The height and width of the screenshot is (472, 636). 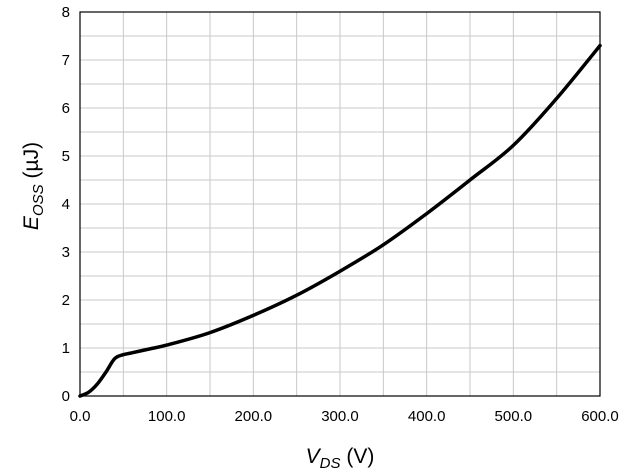 What do you see at coordinates (38, 200) in the screenshot?
I see `y-axis-title-subscript: OSS` at bounding box center [38, 200].